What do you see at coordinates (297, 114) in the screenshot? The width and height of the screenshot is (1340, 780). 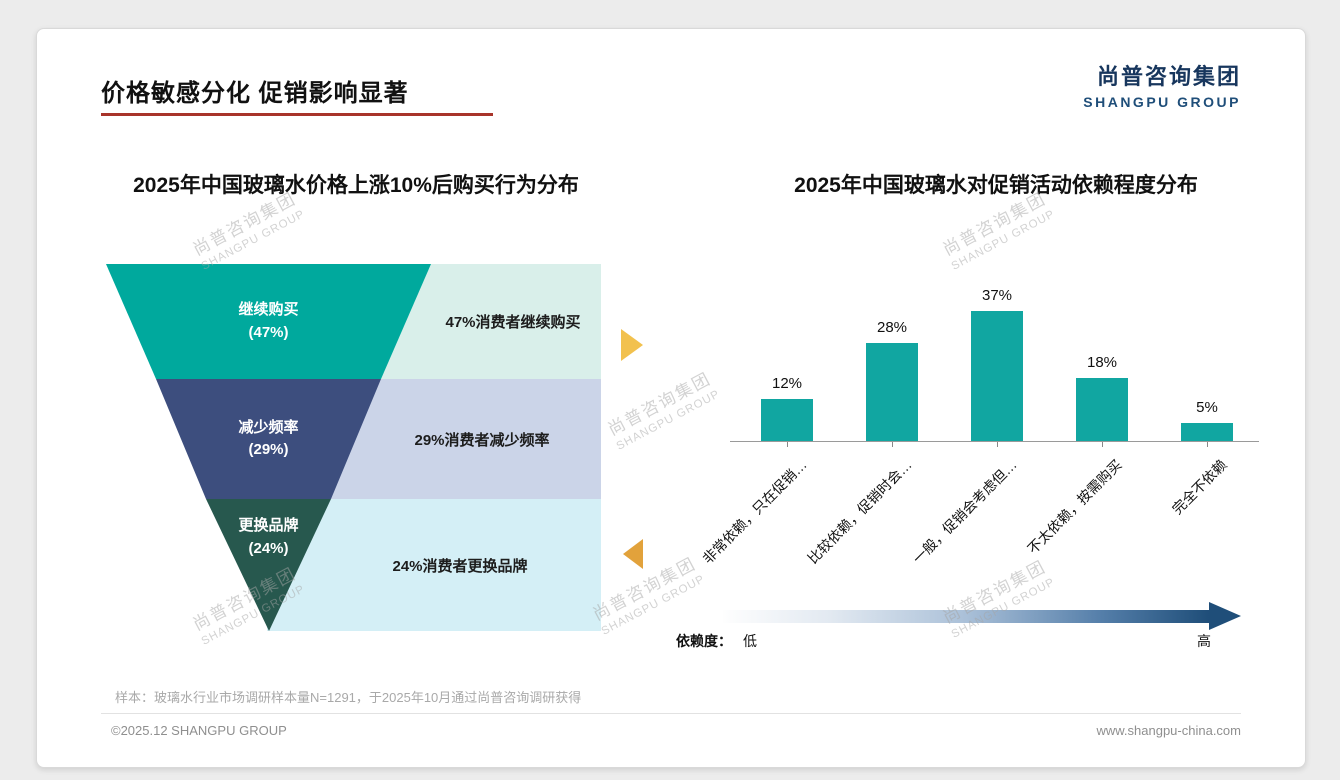 I see `title-underline` at bounding box center [297, 114].